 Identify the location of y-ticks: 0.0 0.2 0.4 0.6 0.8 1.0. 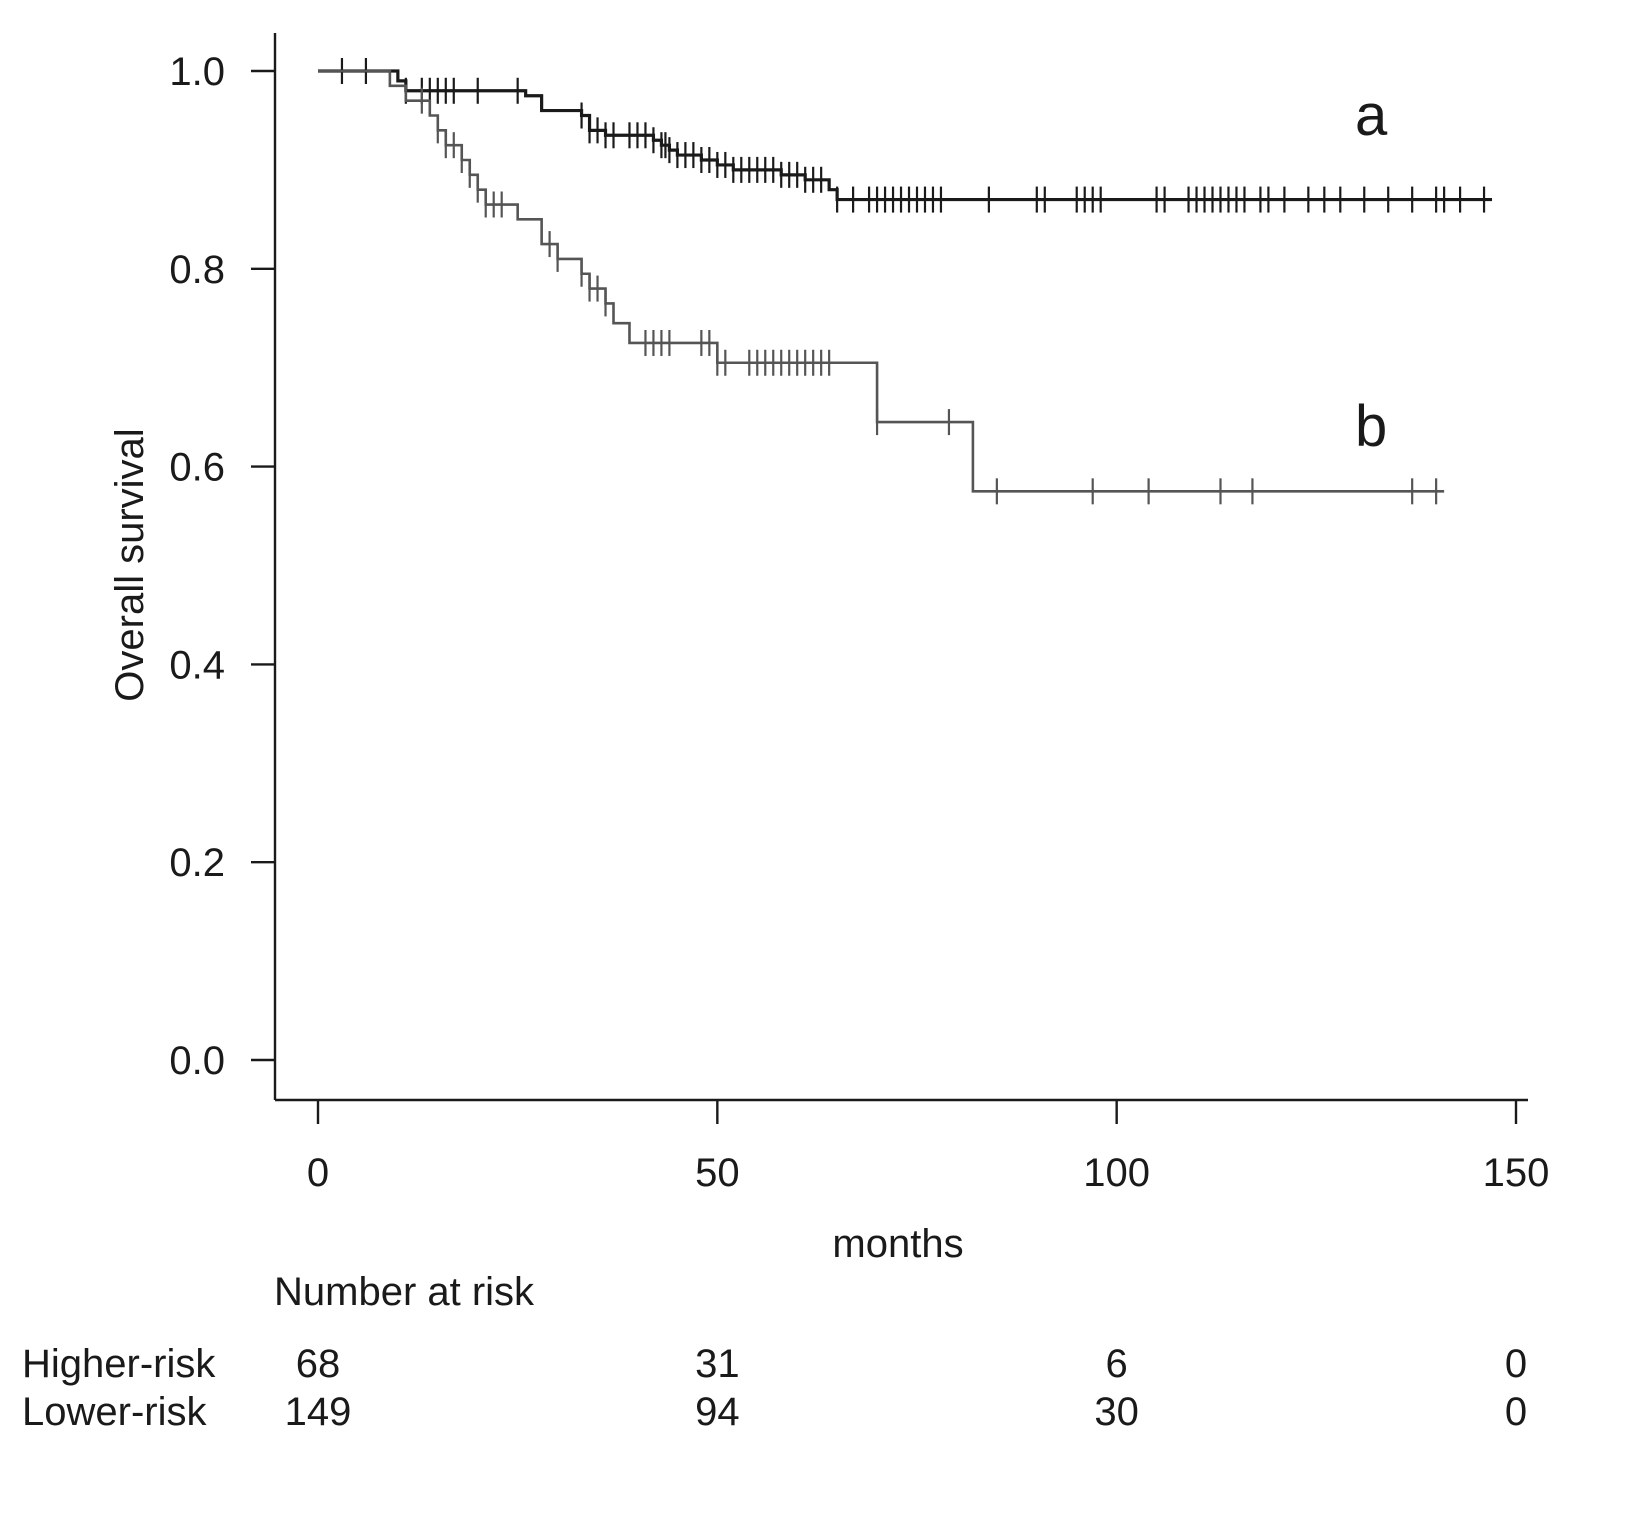
(222, 566).